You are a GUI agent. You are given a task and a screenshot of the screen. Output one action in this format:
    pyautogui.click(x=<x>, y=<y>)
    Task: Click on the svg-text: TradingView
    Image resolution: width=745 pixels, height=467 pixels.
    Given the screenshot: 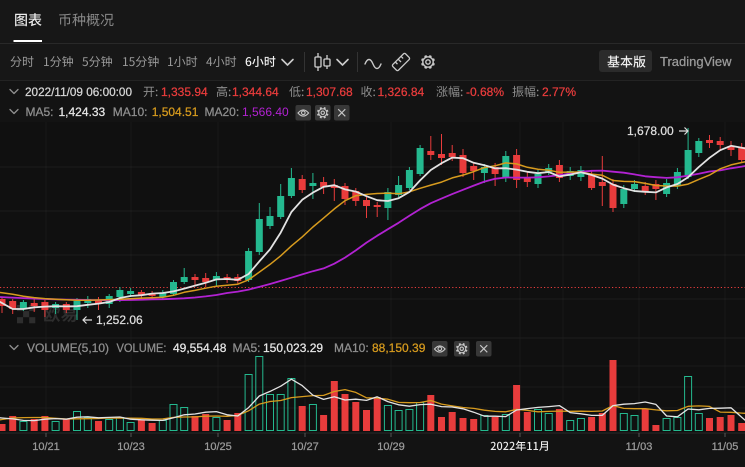 What is the action you would take?
    pyautogui.click(x=696, y=61)
    